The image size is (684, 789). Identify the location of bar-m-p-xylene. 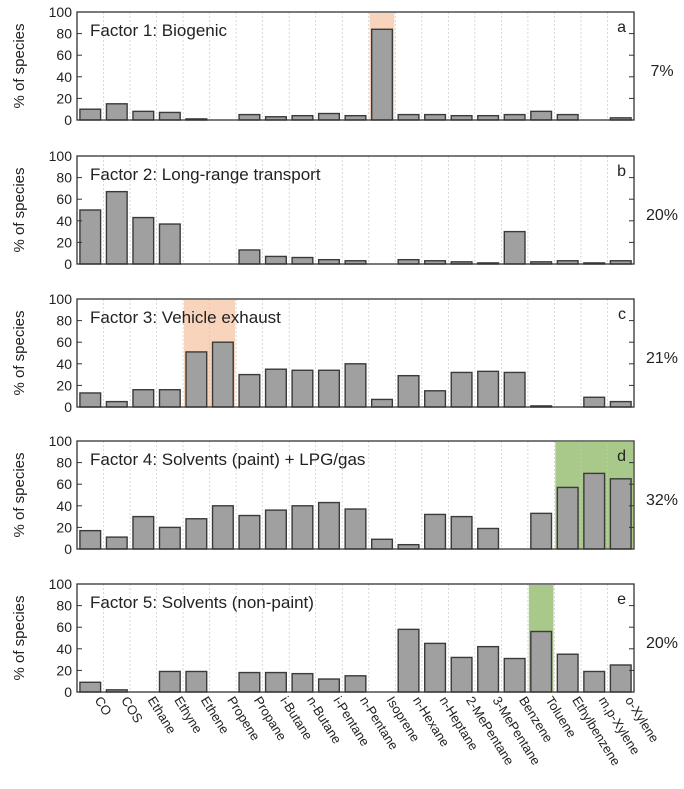
(594, 681).